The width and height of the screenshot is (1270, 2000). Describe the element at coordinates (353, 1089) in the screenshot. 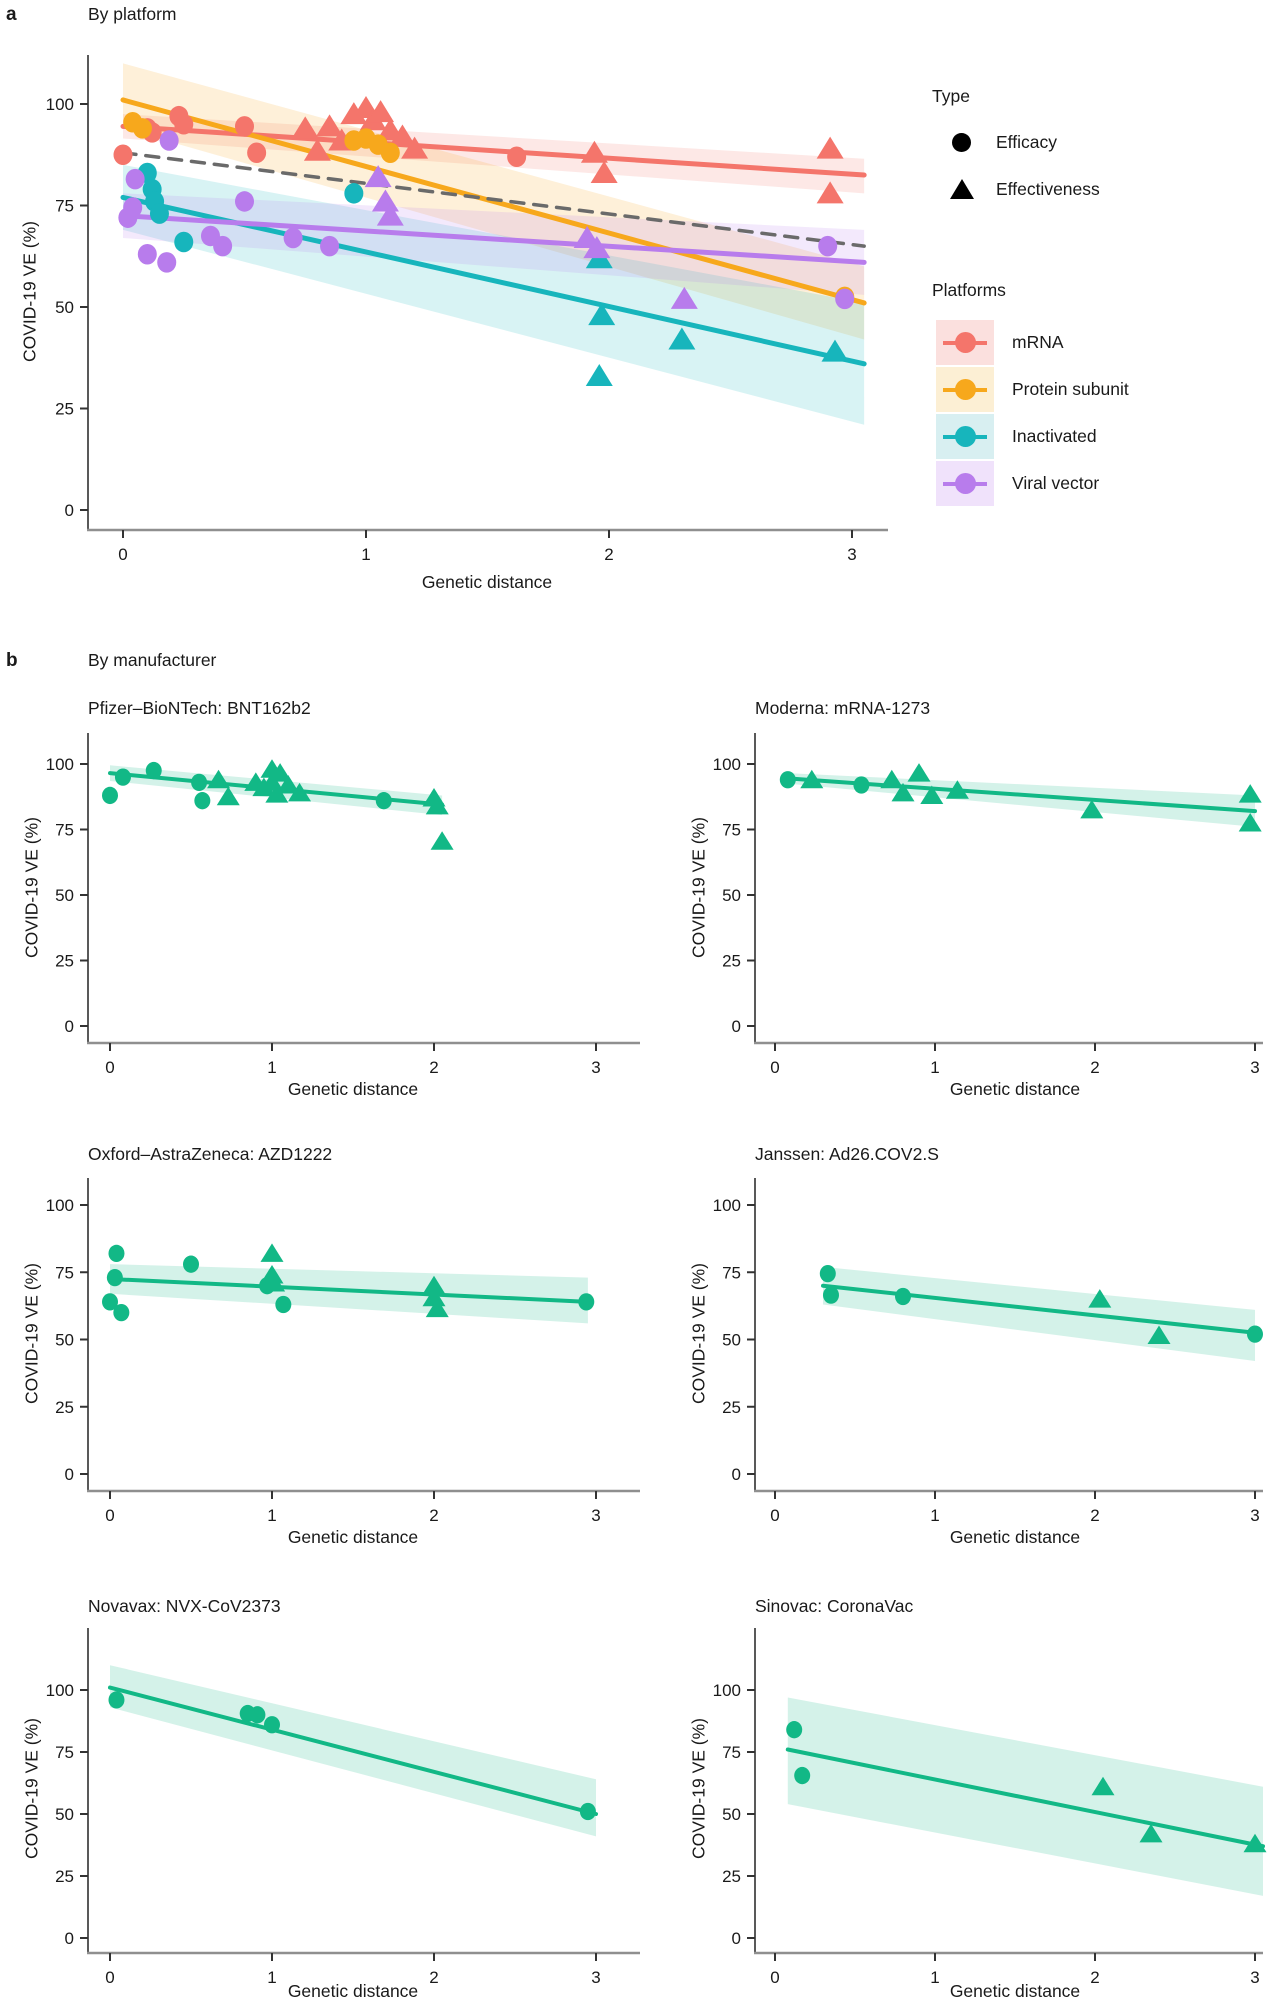

I see `x-axis-title-pfizer: Genetic distance` at that location.